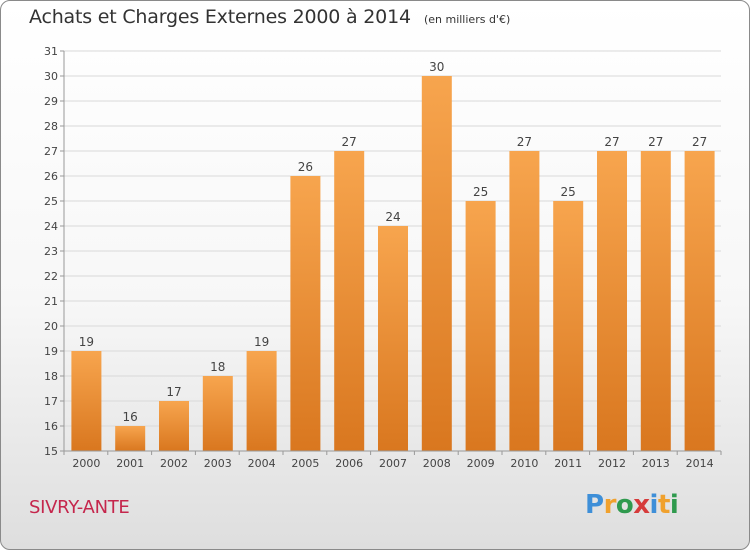 The width and height of the screenshot is (750, 550). Describe the element at coordinates (130, 463) in the screenshot. I see `x-tick-label: 2001` at that location.